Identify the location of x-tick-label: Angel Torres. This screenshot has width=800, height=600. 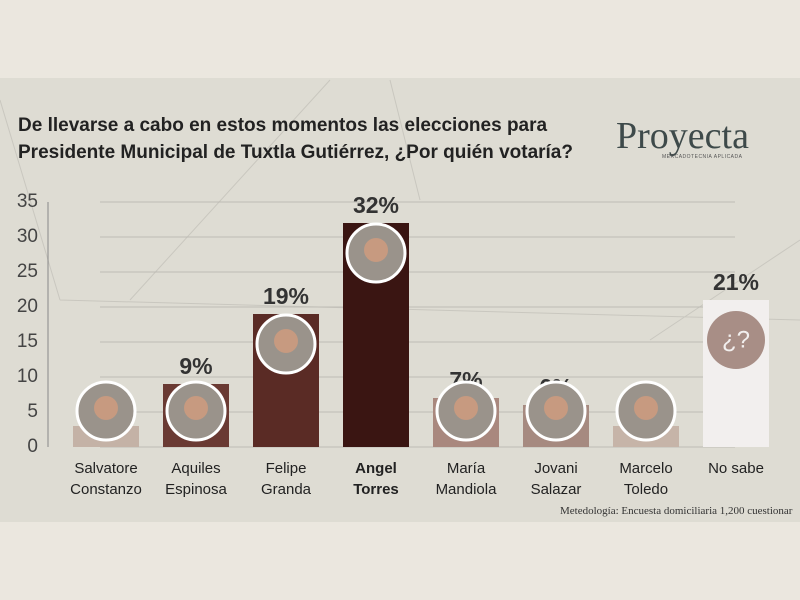
(376, 479).